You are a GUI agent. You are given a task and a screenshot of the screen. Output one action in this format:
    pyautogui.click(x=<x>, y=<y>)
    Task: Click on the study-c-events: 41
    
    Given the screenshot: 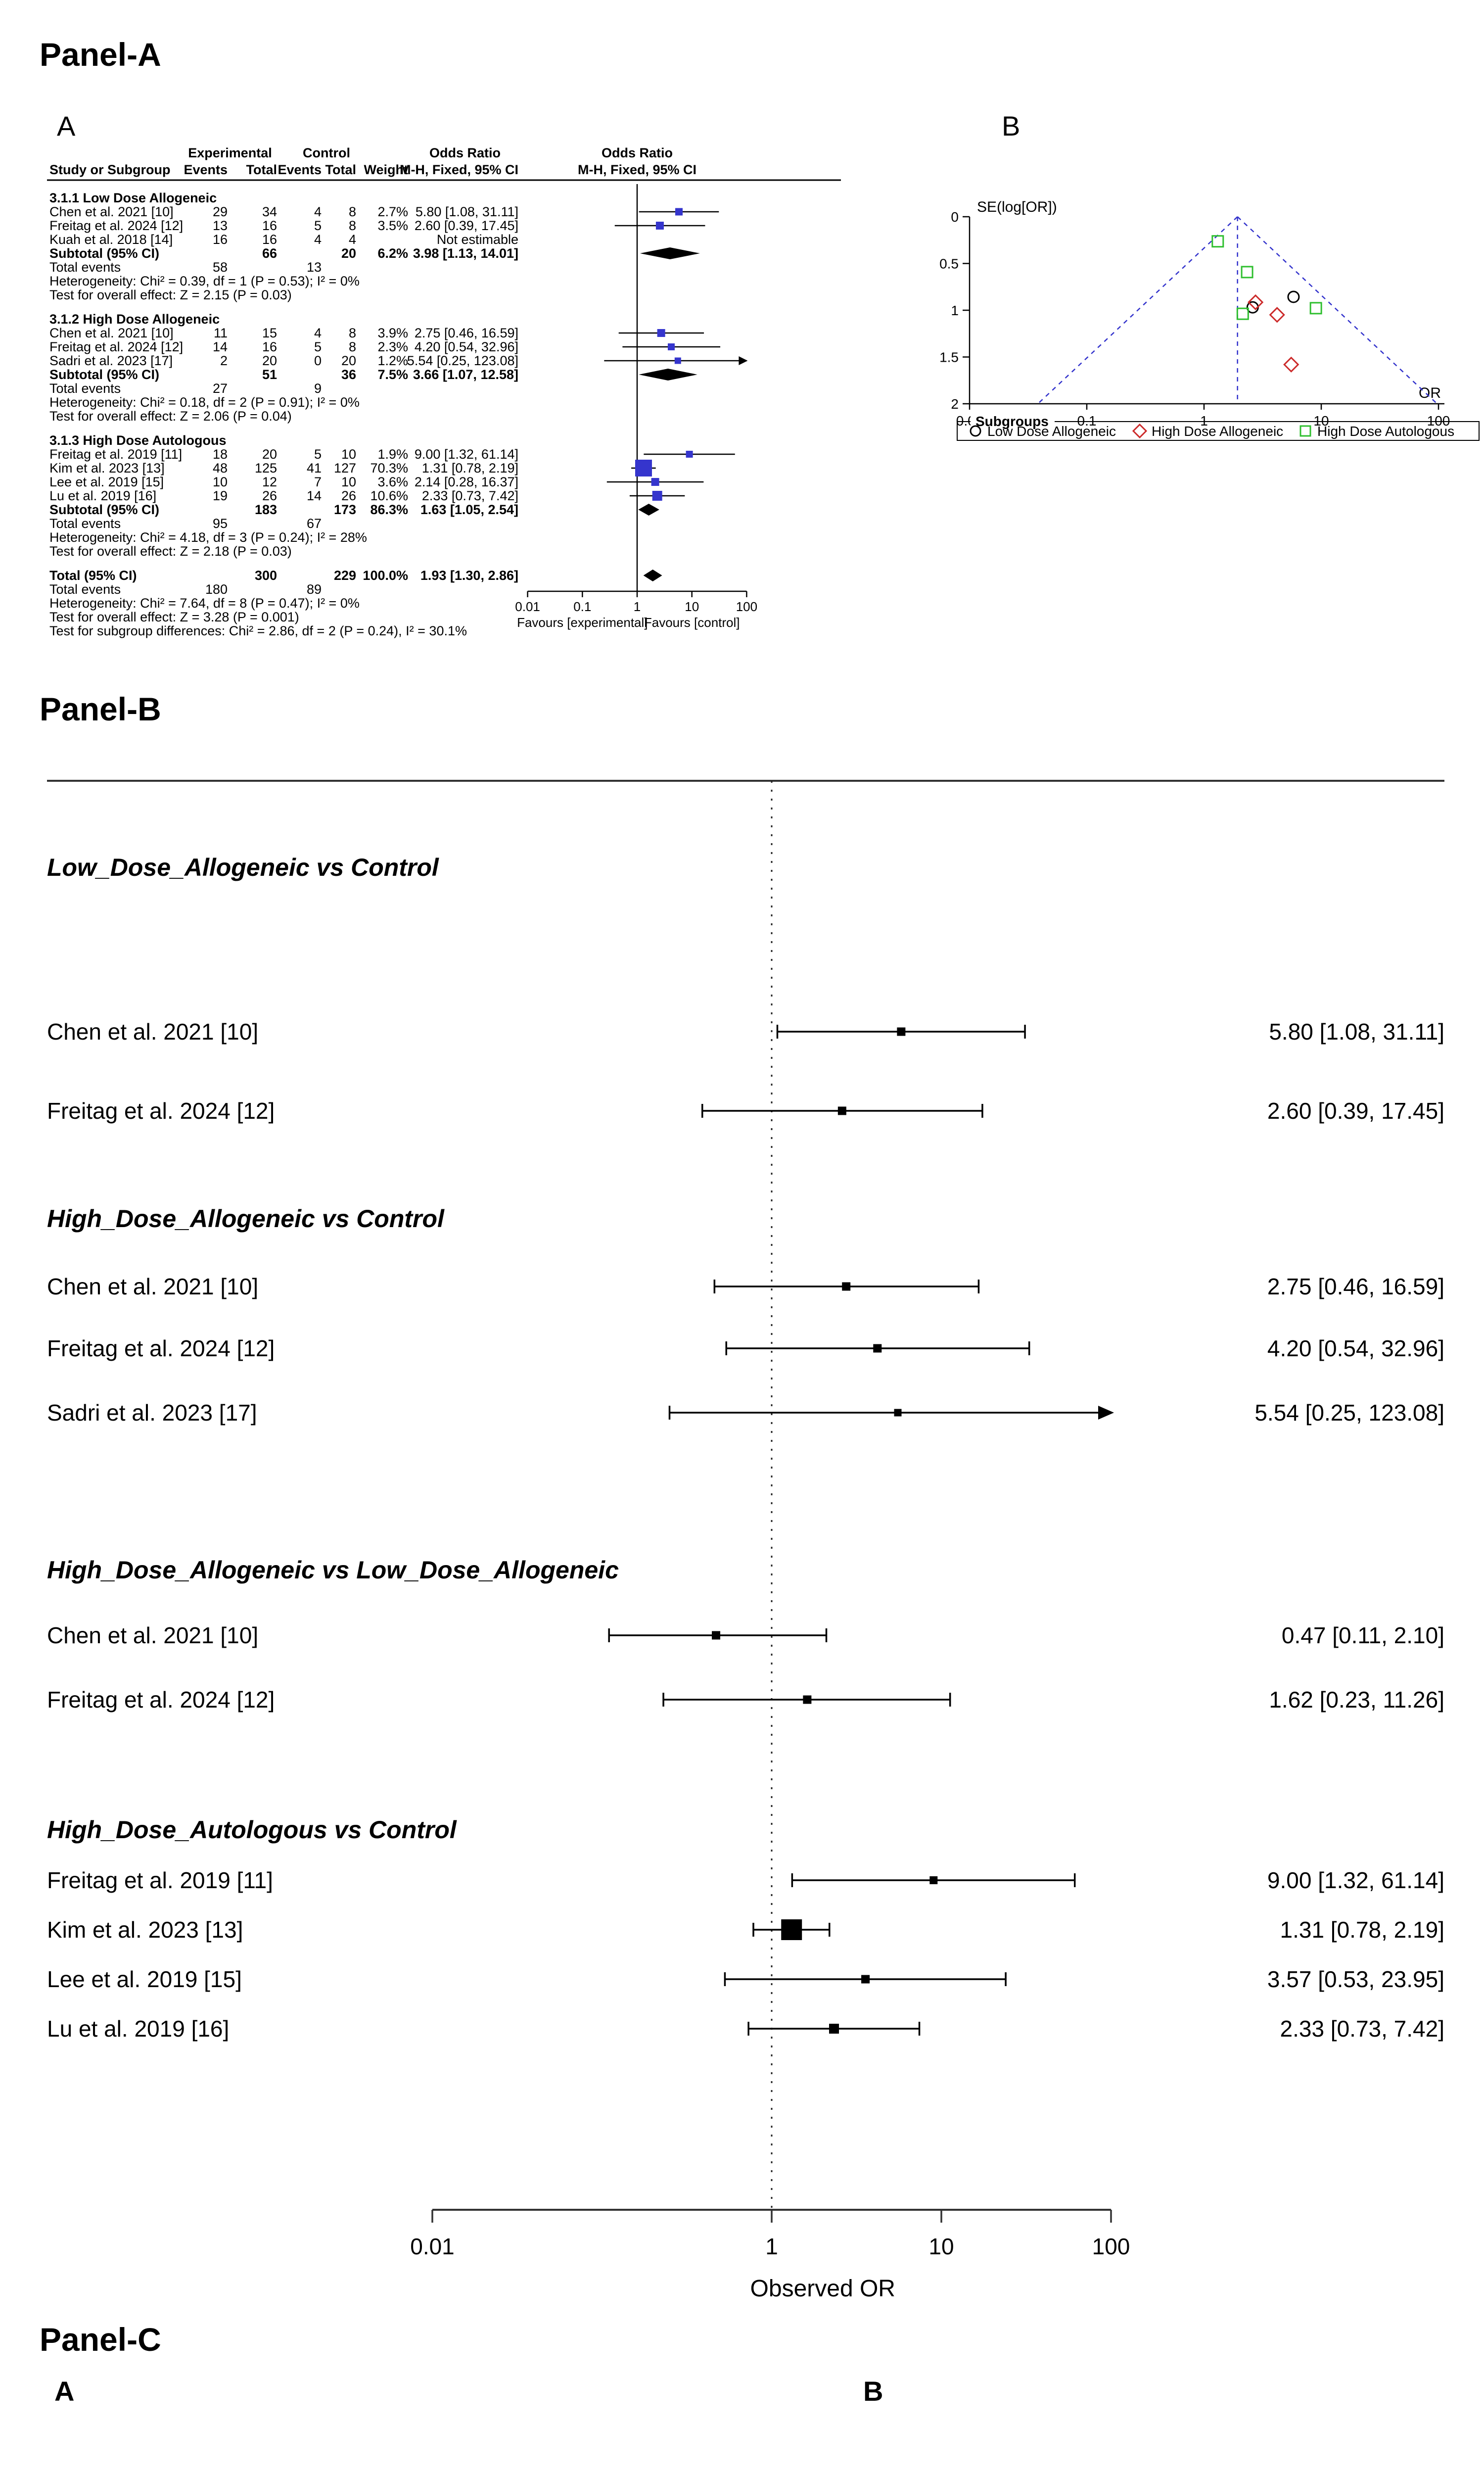 What is the action you would take?
    pyautogui.click(x=314, y=469)
    